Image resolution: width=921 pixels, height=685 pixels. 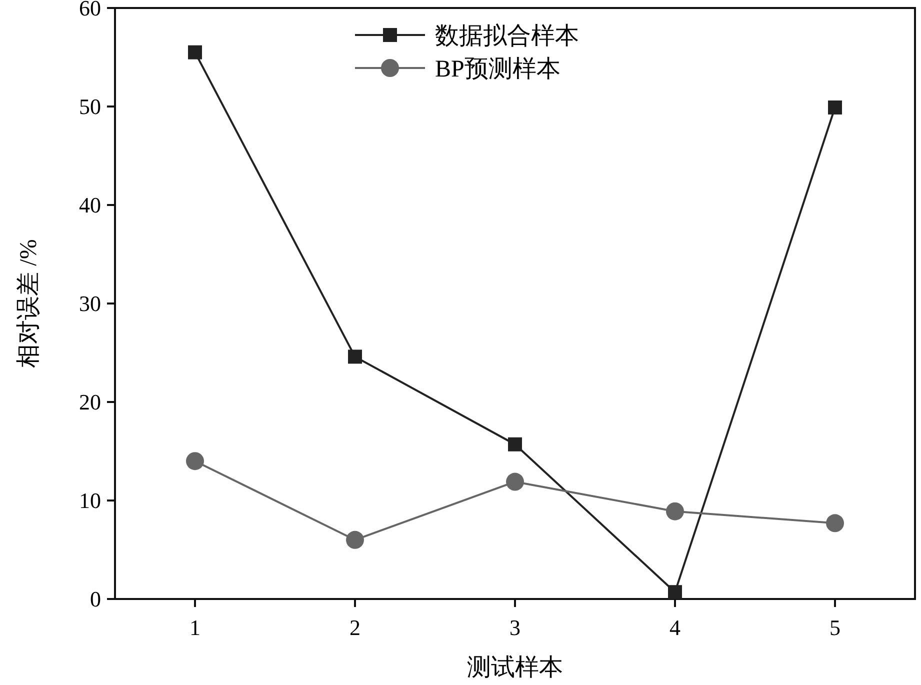 What do you see at coordinates (90, 402) in the screenshot?
I see `y-tick-label: 20` at bounding box center [90, 402].